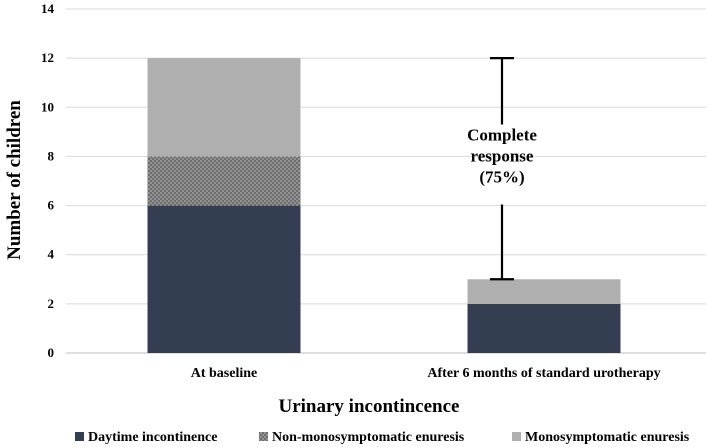 This screenshot has height=447, width=708. Describe the element at coordinates (224, 373) in the screenshot. I see `x-tick-label: At baseline` at that location.